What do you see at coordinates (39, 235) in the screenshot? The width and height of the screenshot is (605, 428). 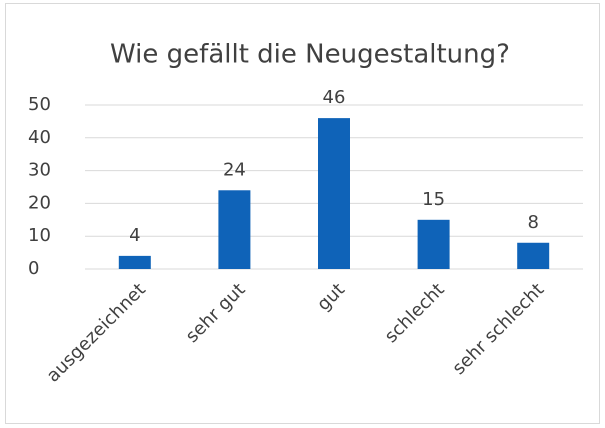 I see `y-tick-label: 10` at bounding box center [39, 235].